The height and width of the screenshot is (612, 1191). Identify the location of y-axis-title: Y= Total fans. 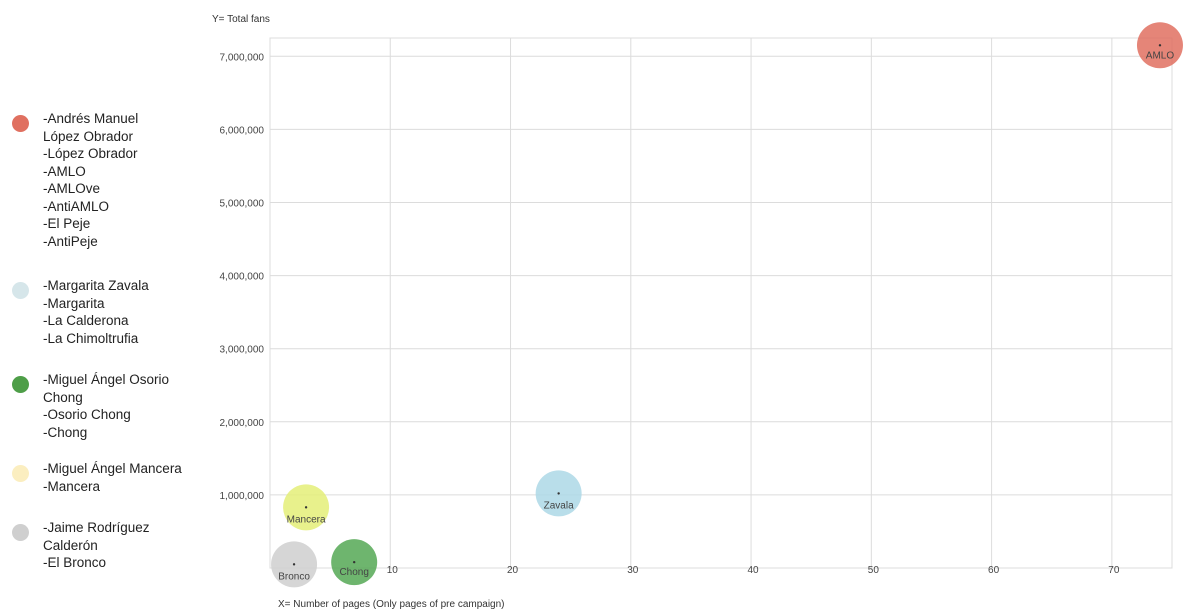
(241, 19).